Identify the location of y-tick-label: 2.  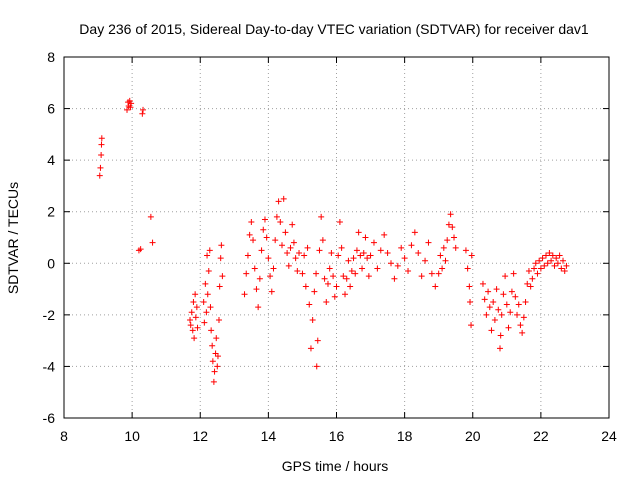
(51, 212).